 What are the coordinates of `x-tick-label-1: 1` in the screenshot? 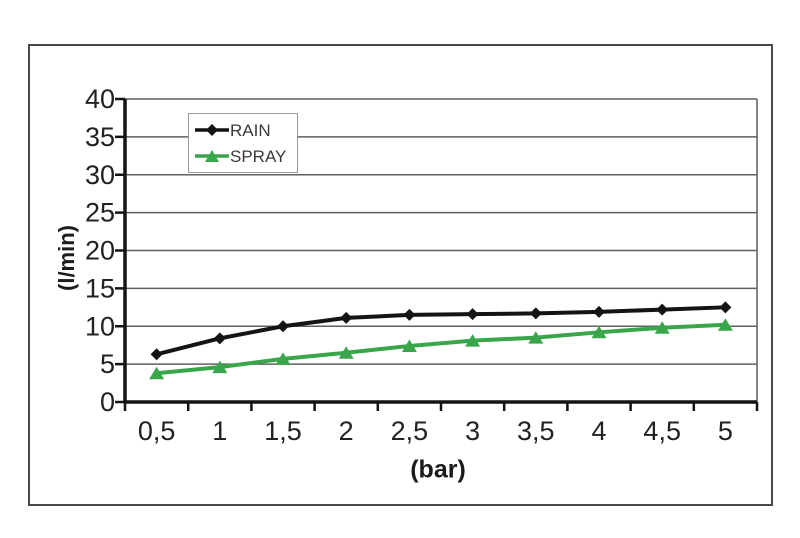 It's located at (219, 431).